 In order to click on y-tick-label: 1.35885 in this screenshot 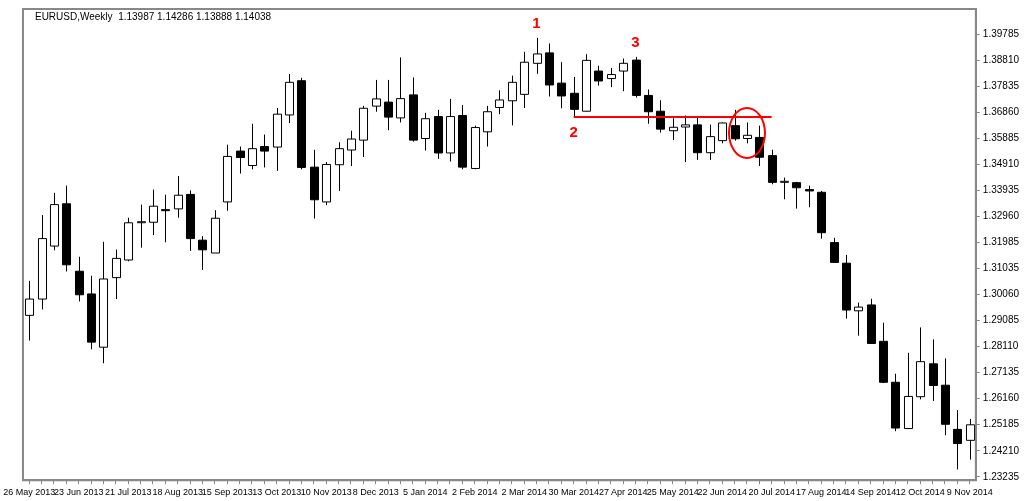, I will do `click(1001, 138)`.